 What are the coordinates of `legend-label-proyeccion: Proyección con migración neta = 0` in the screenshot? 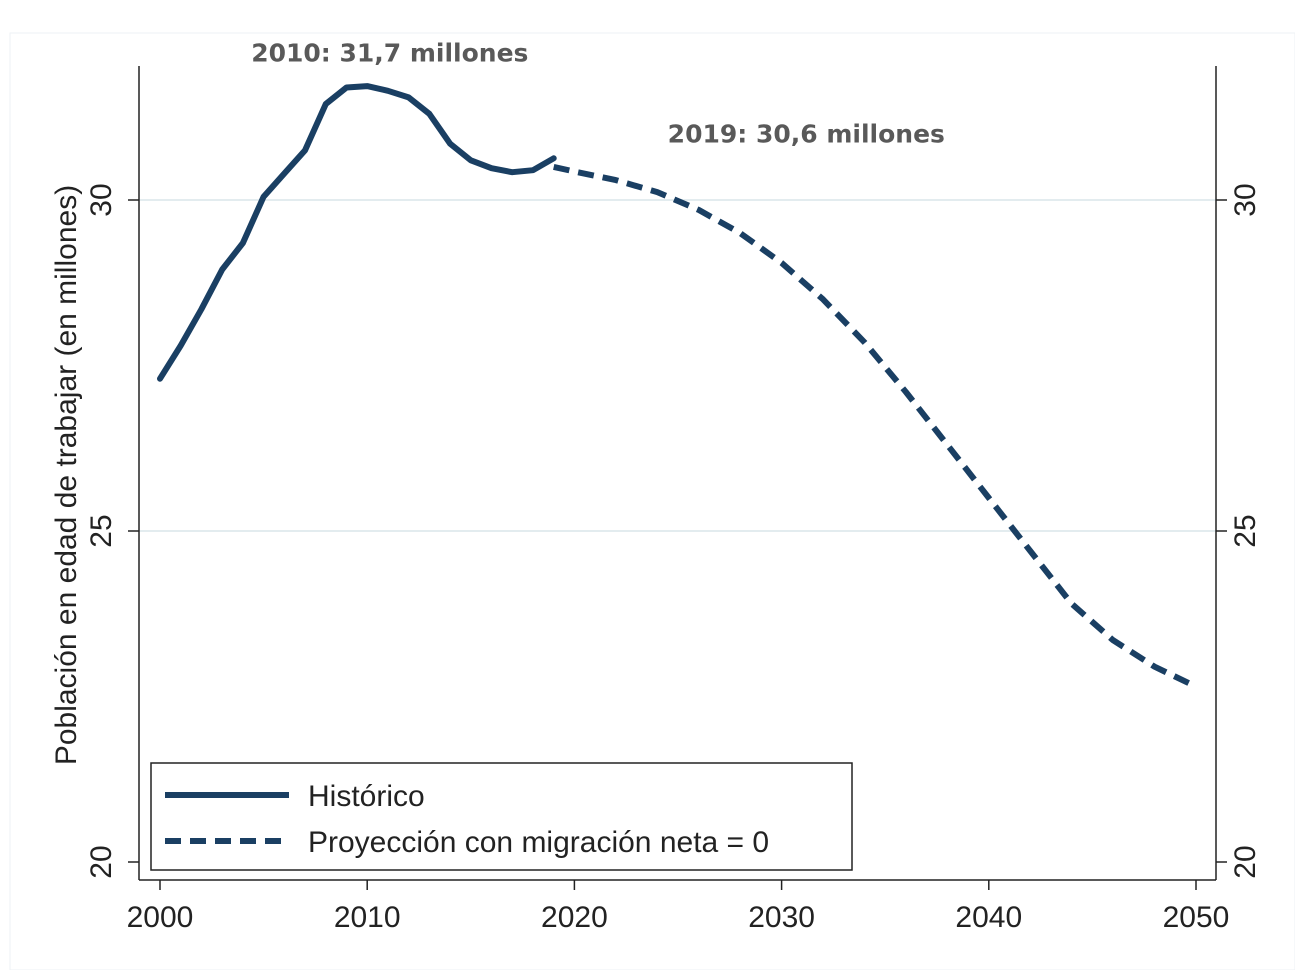 It's located at (538, 842).